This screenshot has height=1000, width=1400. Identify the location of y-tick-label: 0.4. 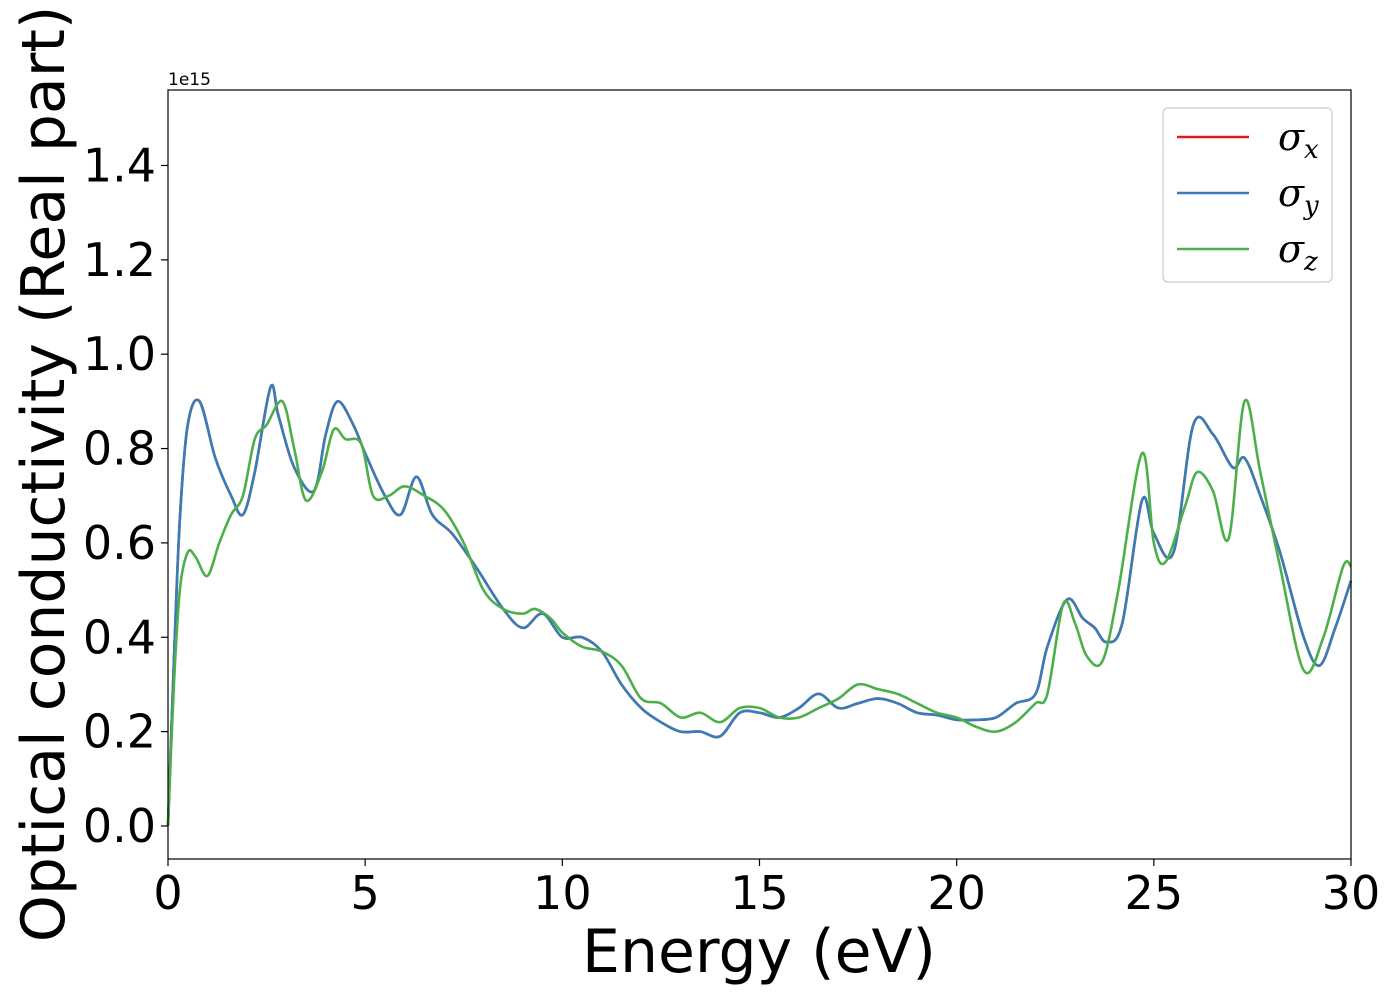
(119, 637).